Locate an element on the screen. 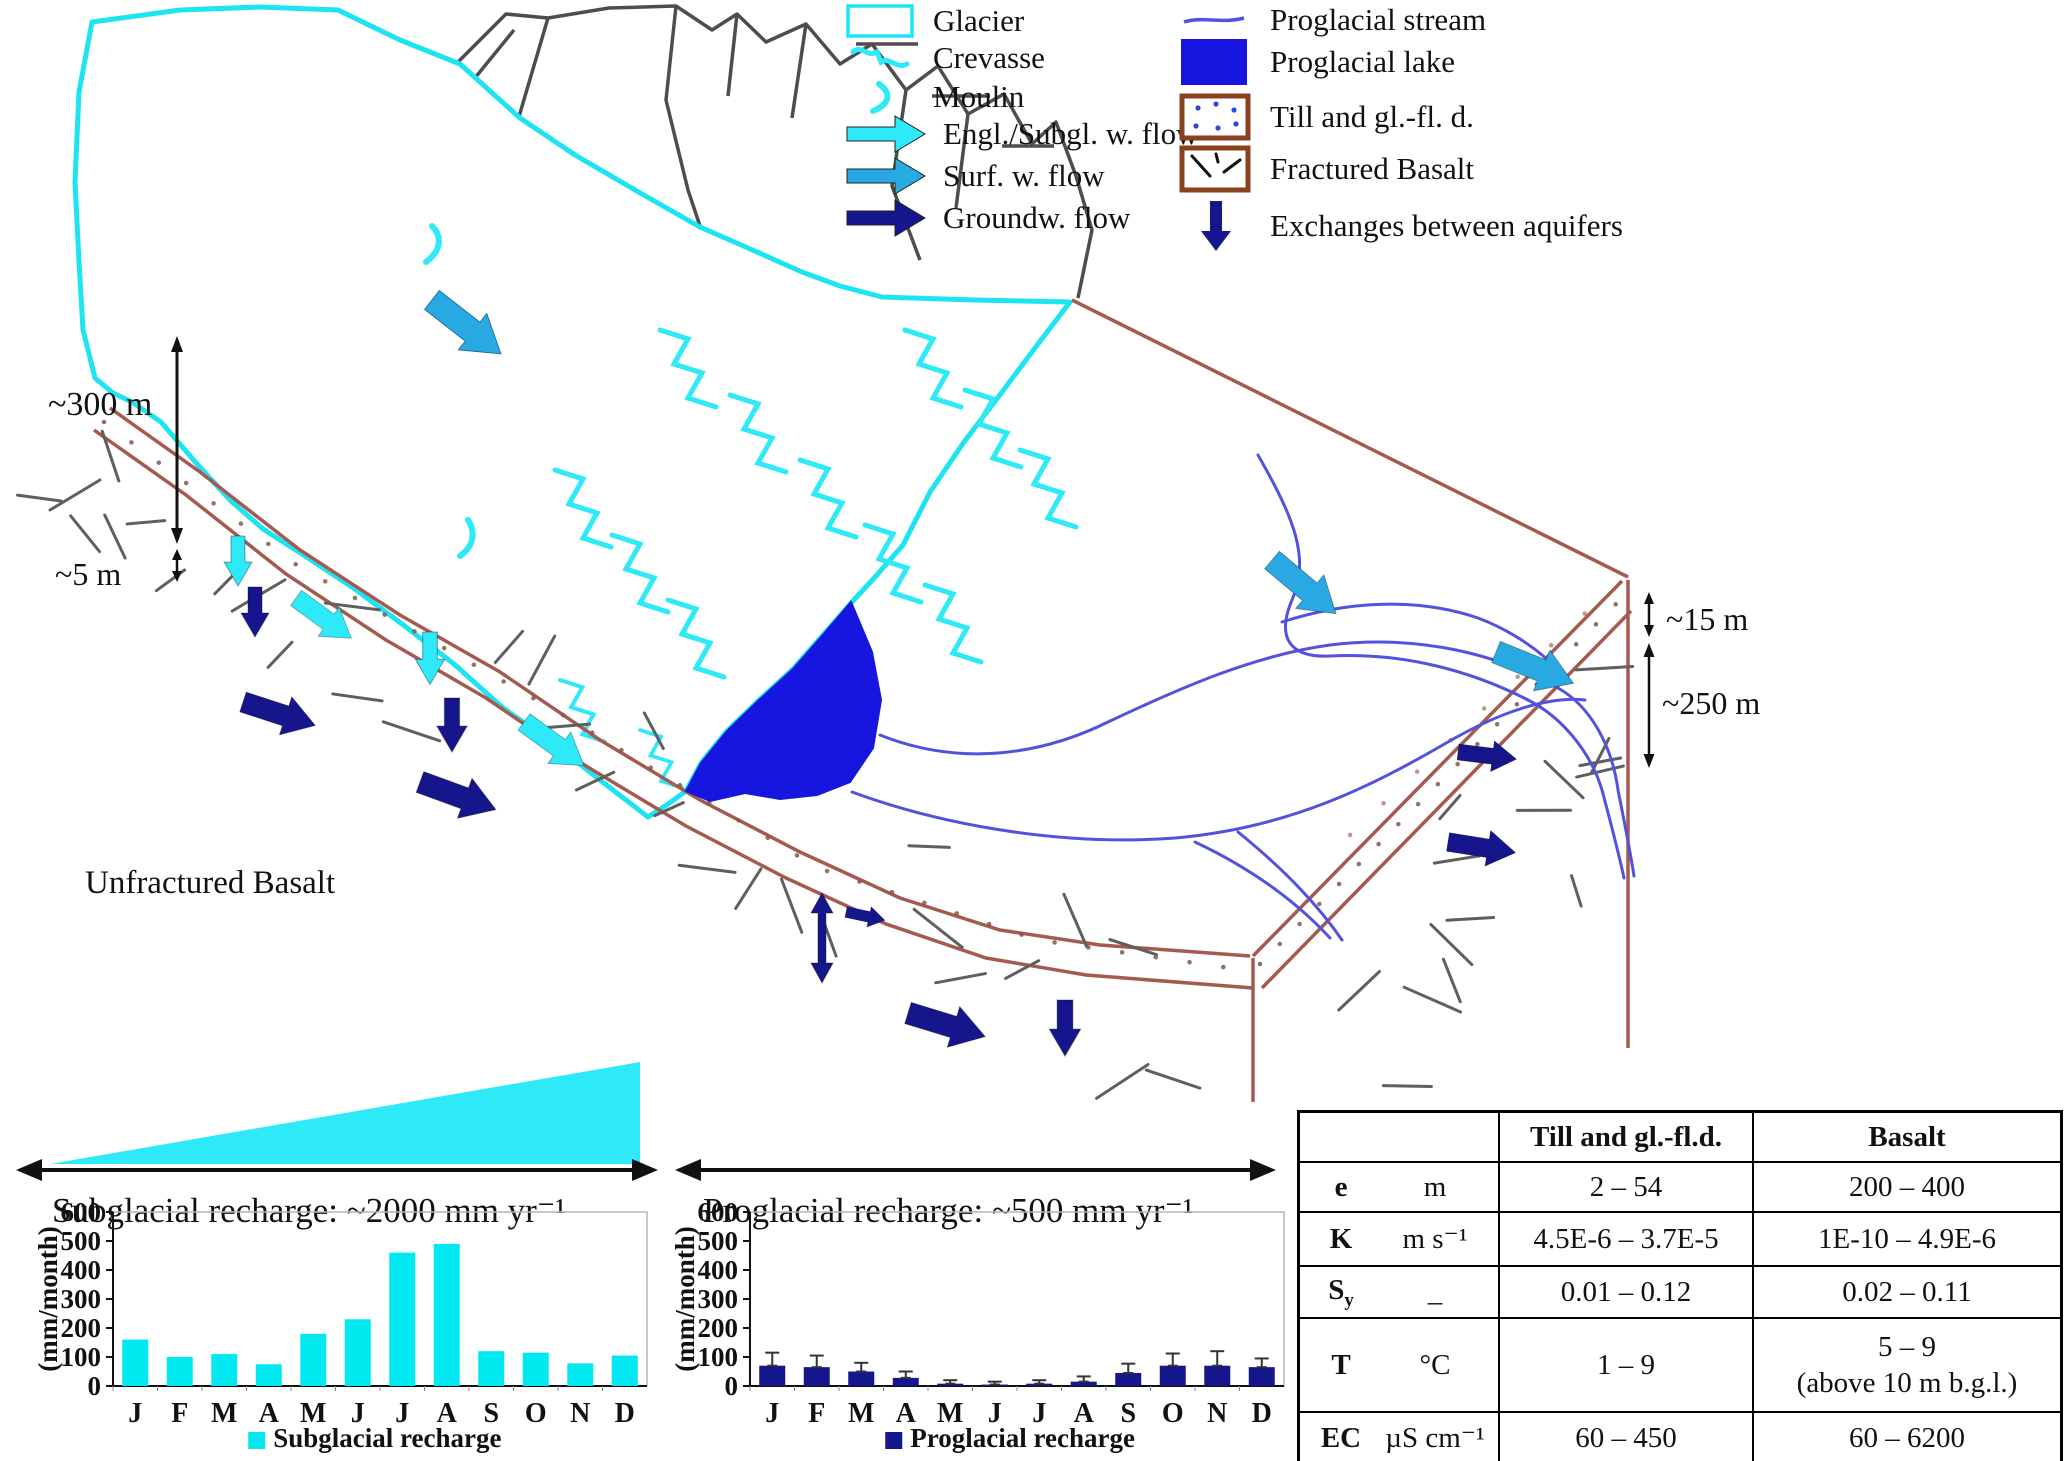  exchange-arrow-icon is located at coordinates (1216, 226).